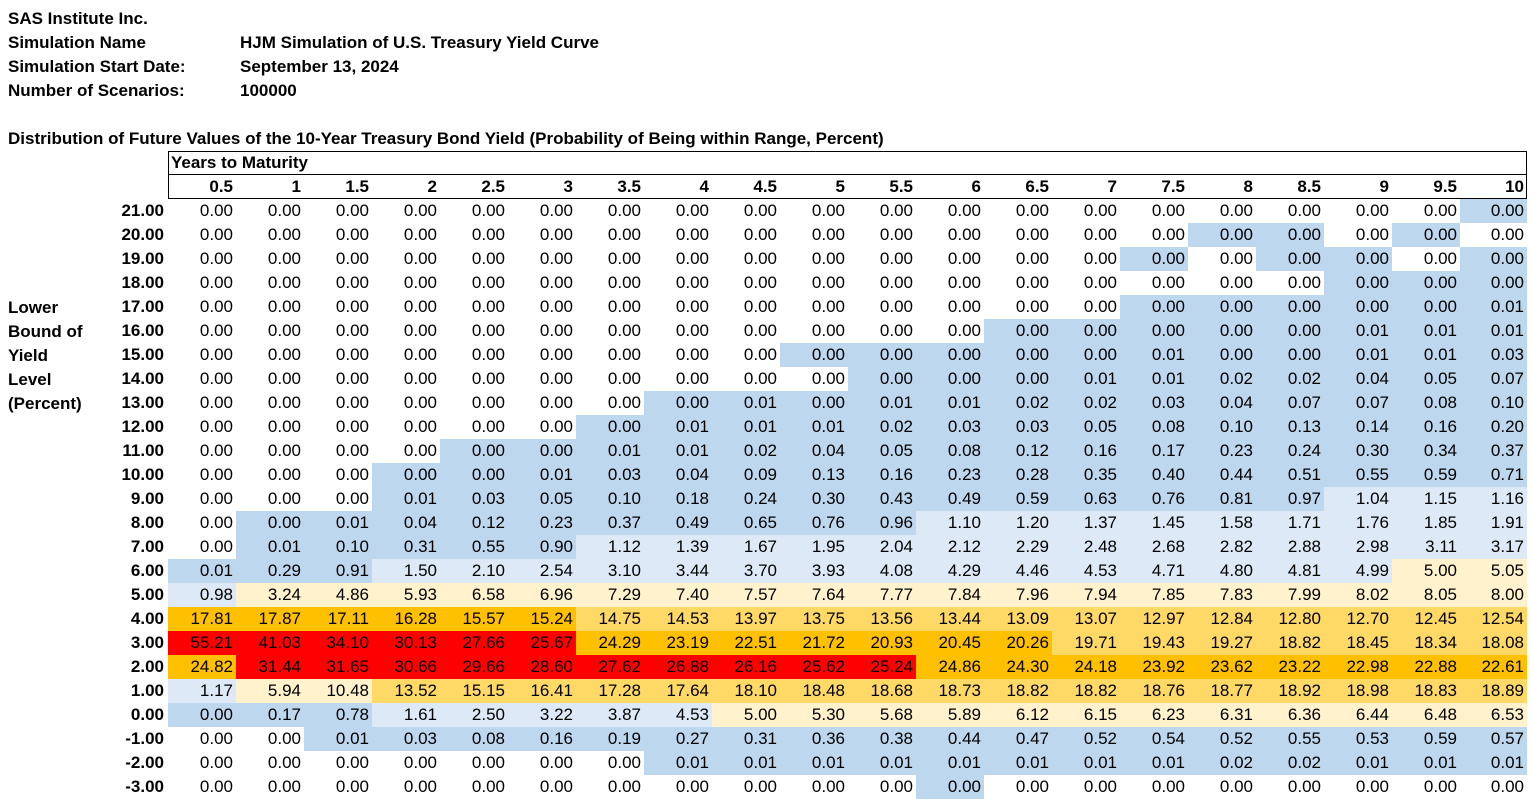  Describe the element at coordinates (147, 666) in the screenshot. I see `row-label: 2.00` at that location.